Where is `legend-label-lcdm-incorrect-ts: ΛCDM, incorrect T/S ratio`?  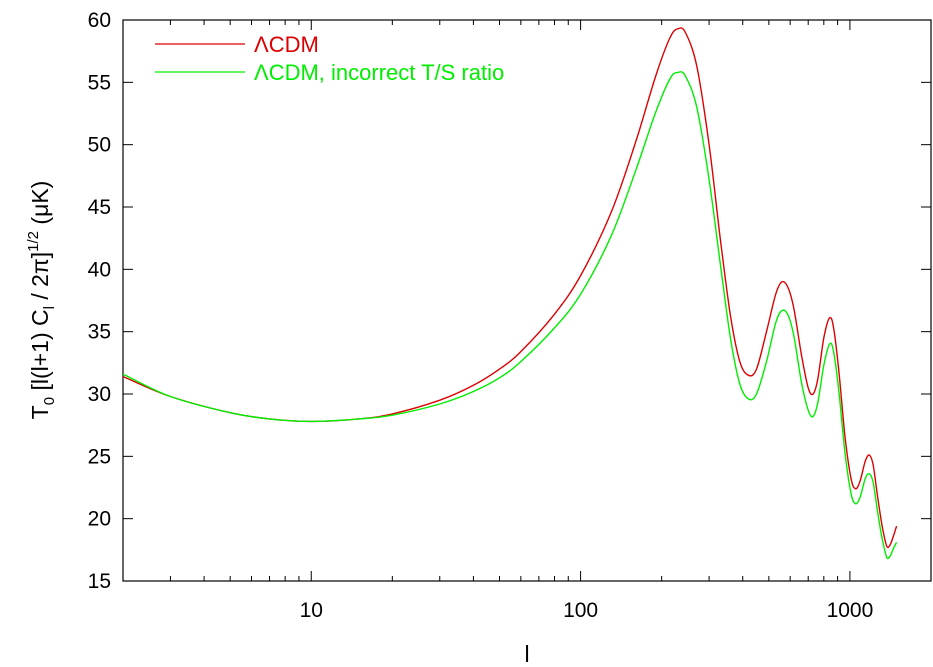 legend-label-lcdm-incorrect-ts: ΛCDM, incorrect T/S ratio is located at coordinates (379, 72).